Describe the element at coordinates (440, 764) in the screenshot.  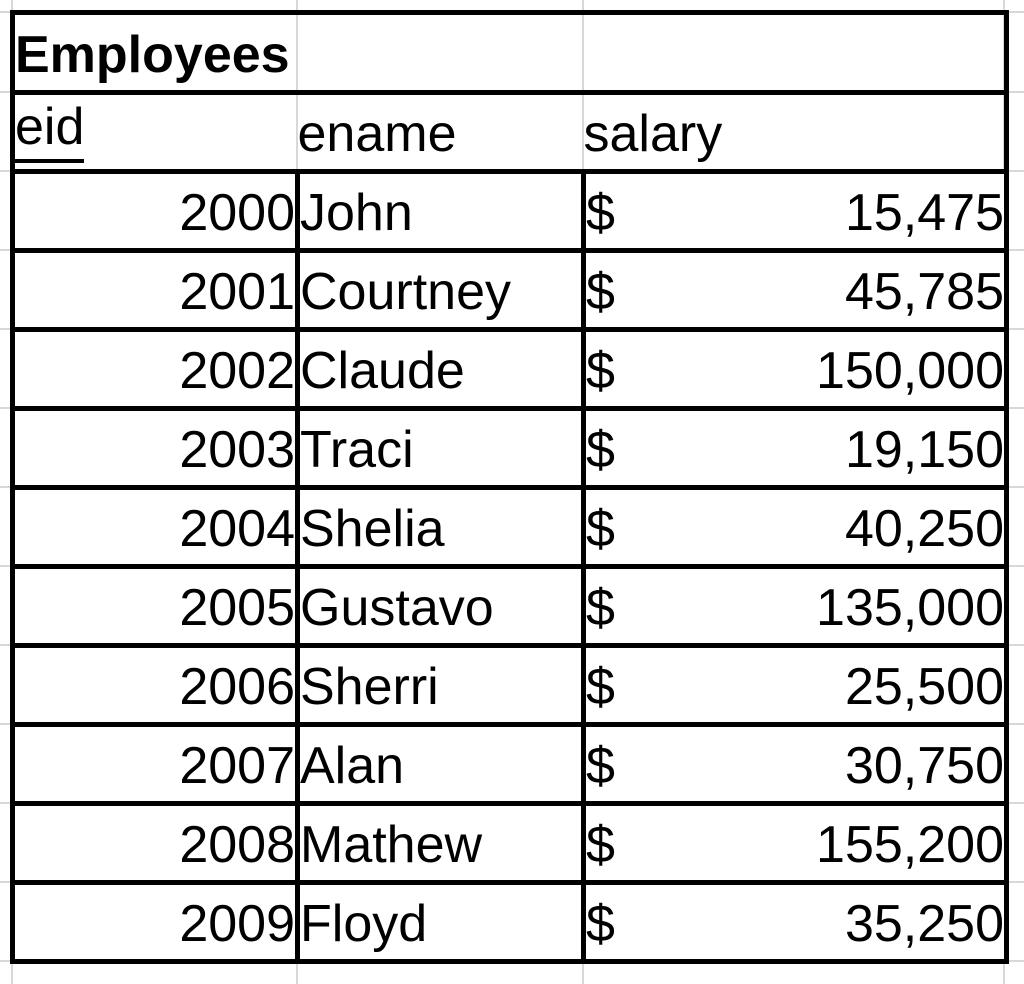
I see `cell-ename: Alan` at that location.